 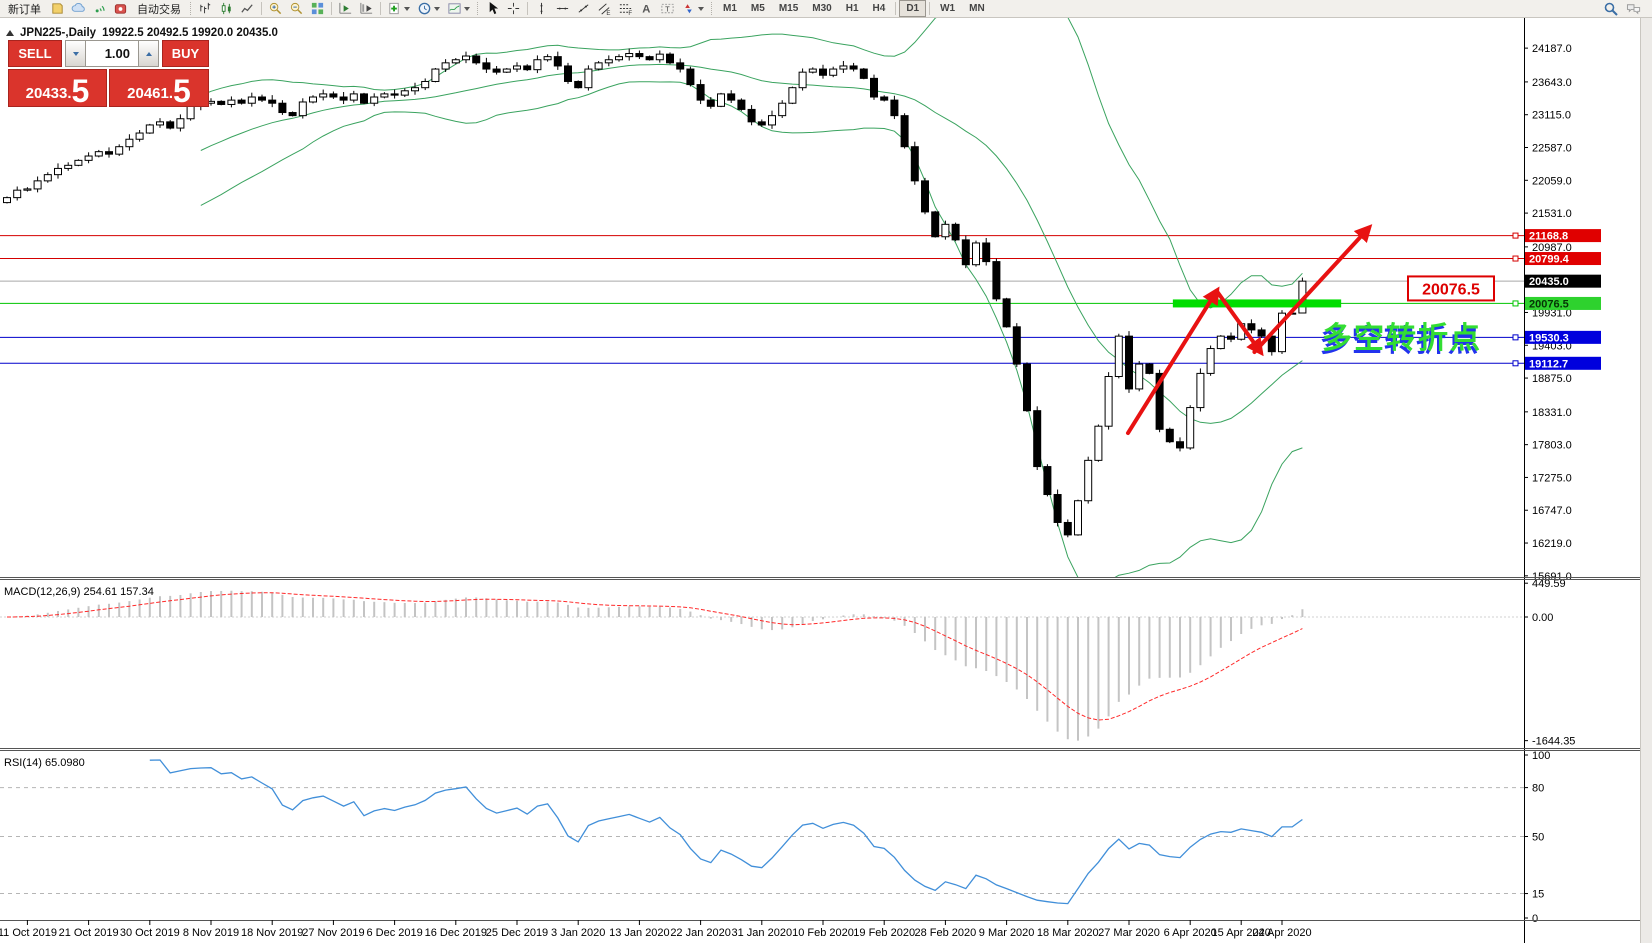 I want to click on svg-text: 100, so click(x=1541, y=756).